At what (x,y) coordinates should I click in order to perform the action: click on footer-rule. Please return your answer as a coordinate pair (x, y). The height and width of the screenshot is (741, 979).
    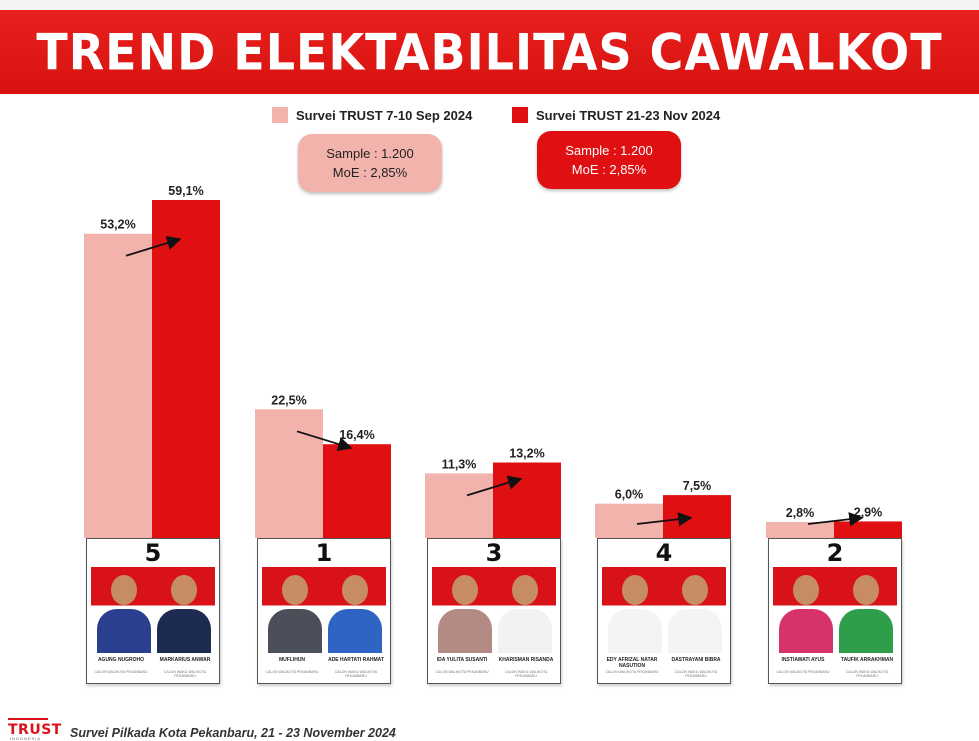
    Looking at the image, I should click on (28, 719).